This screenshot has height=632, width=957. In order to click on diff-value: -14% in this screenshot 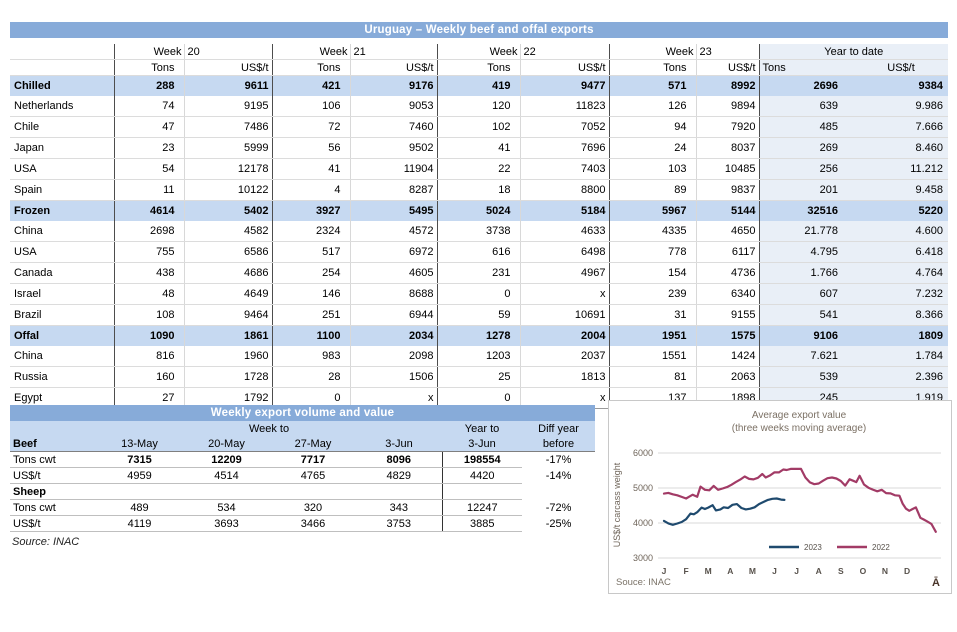, I will do `click(558, 475)`.